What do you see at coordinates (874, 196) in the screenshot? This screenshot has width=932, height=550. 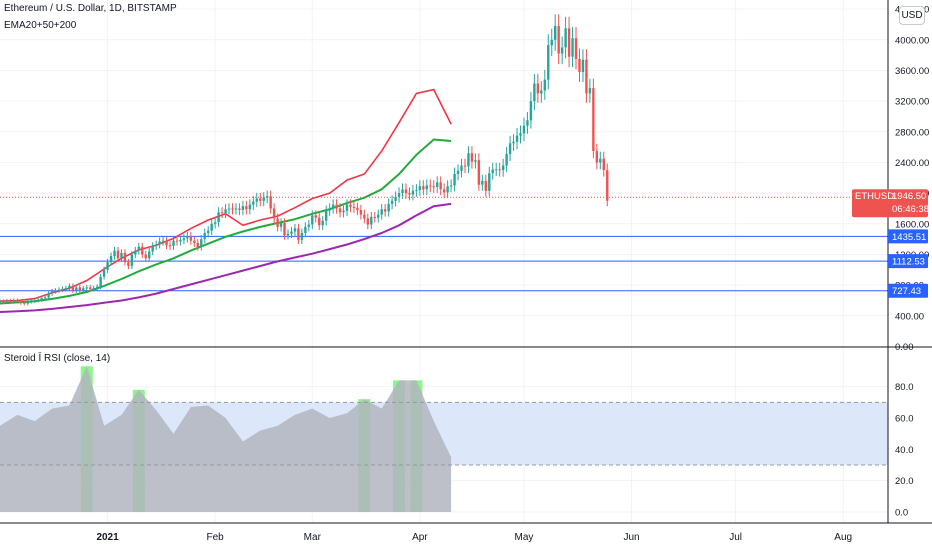 I see `price-tag-symbol: ETHUSD` at bounding box center [874, 196].